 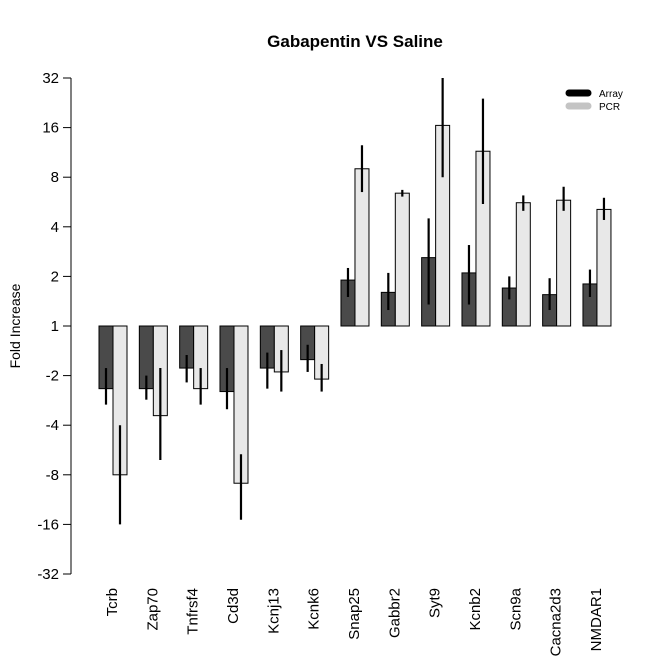 I want to click on y-tick-label: 2, so click(x=55, y=276).